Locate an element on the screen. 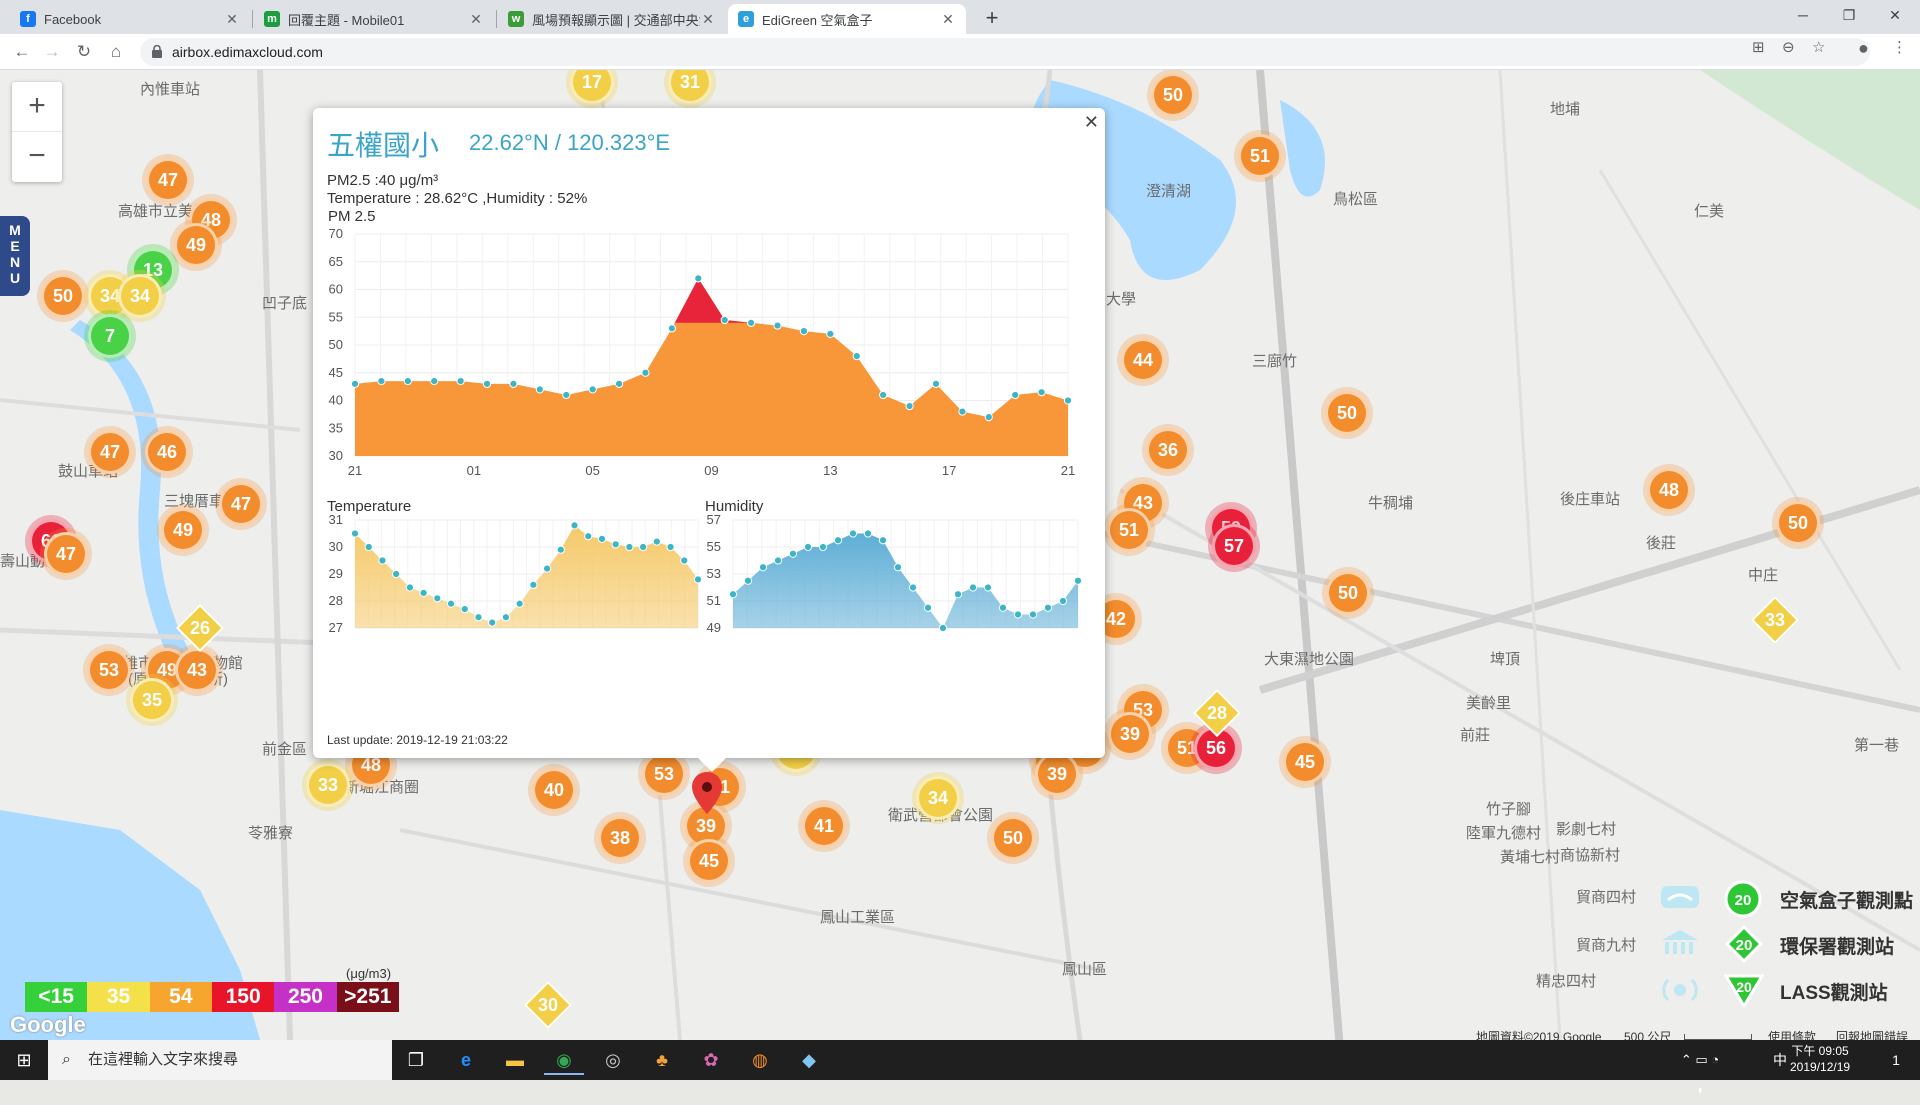  tray-icons: ⌃ ▭ ◔ ◖ is located at coordinates (1700, 1074).